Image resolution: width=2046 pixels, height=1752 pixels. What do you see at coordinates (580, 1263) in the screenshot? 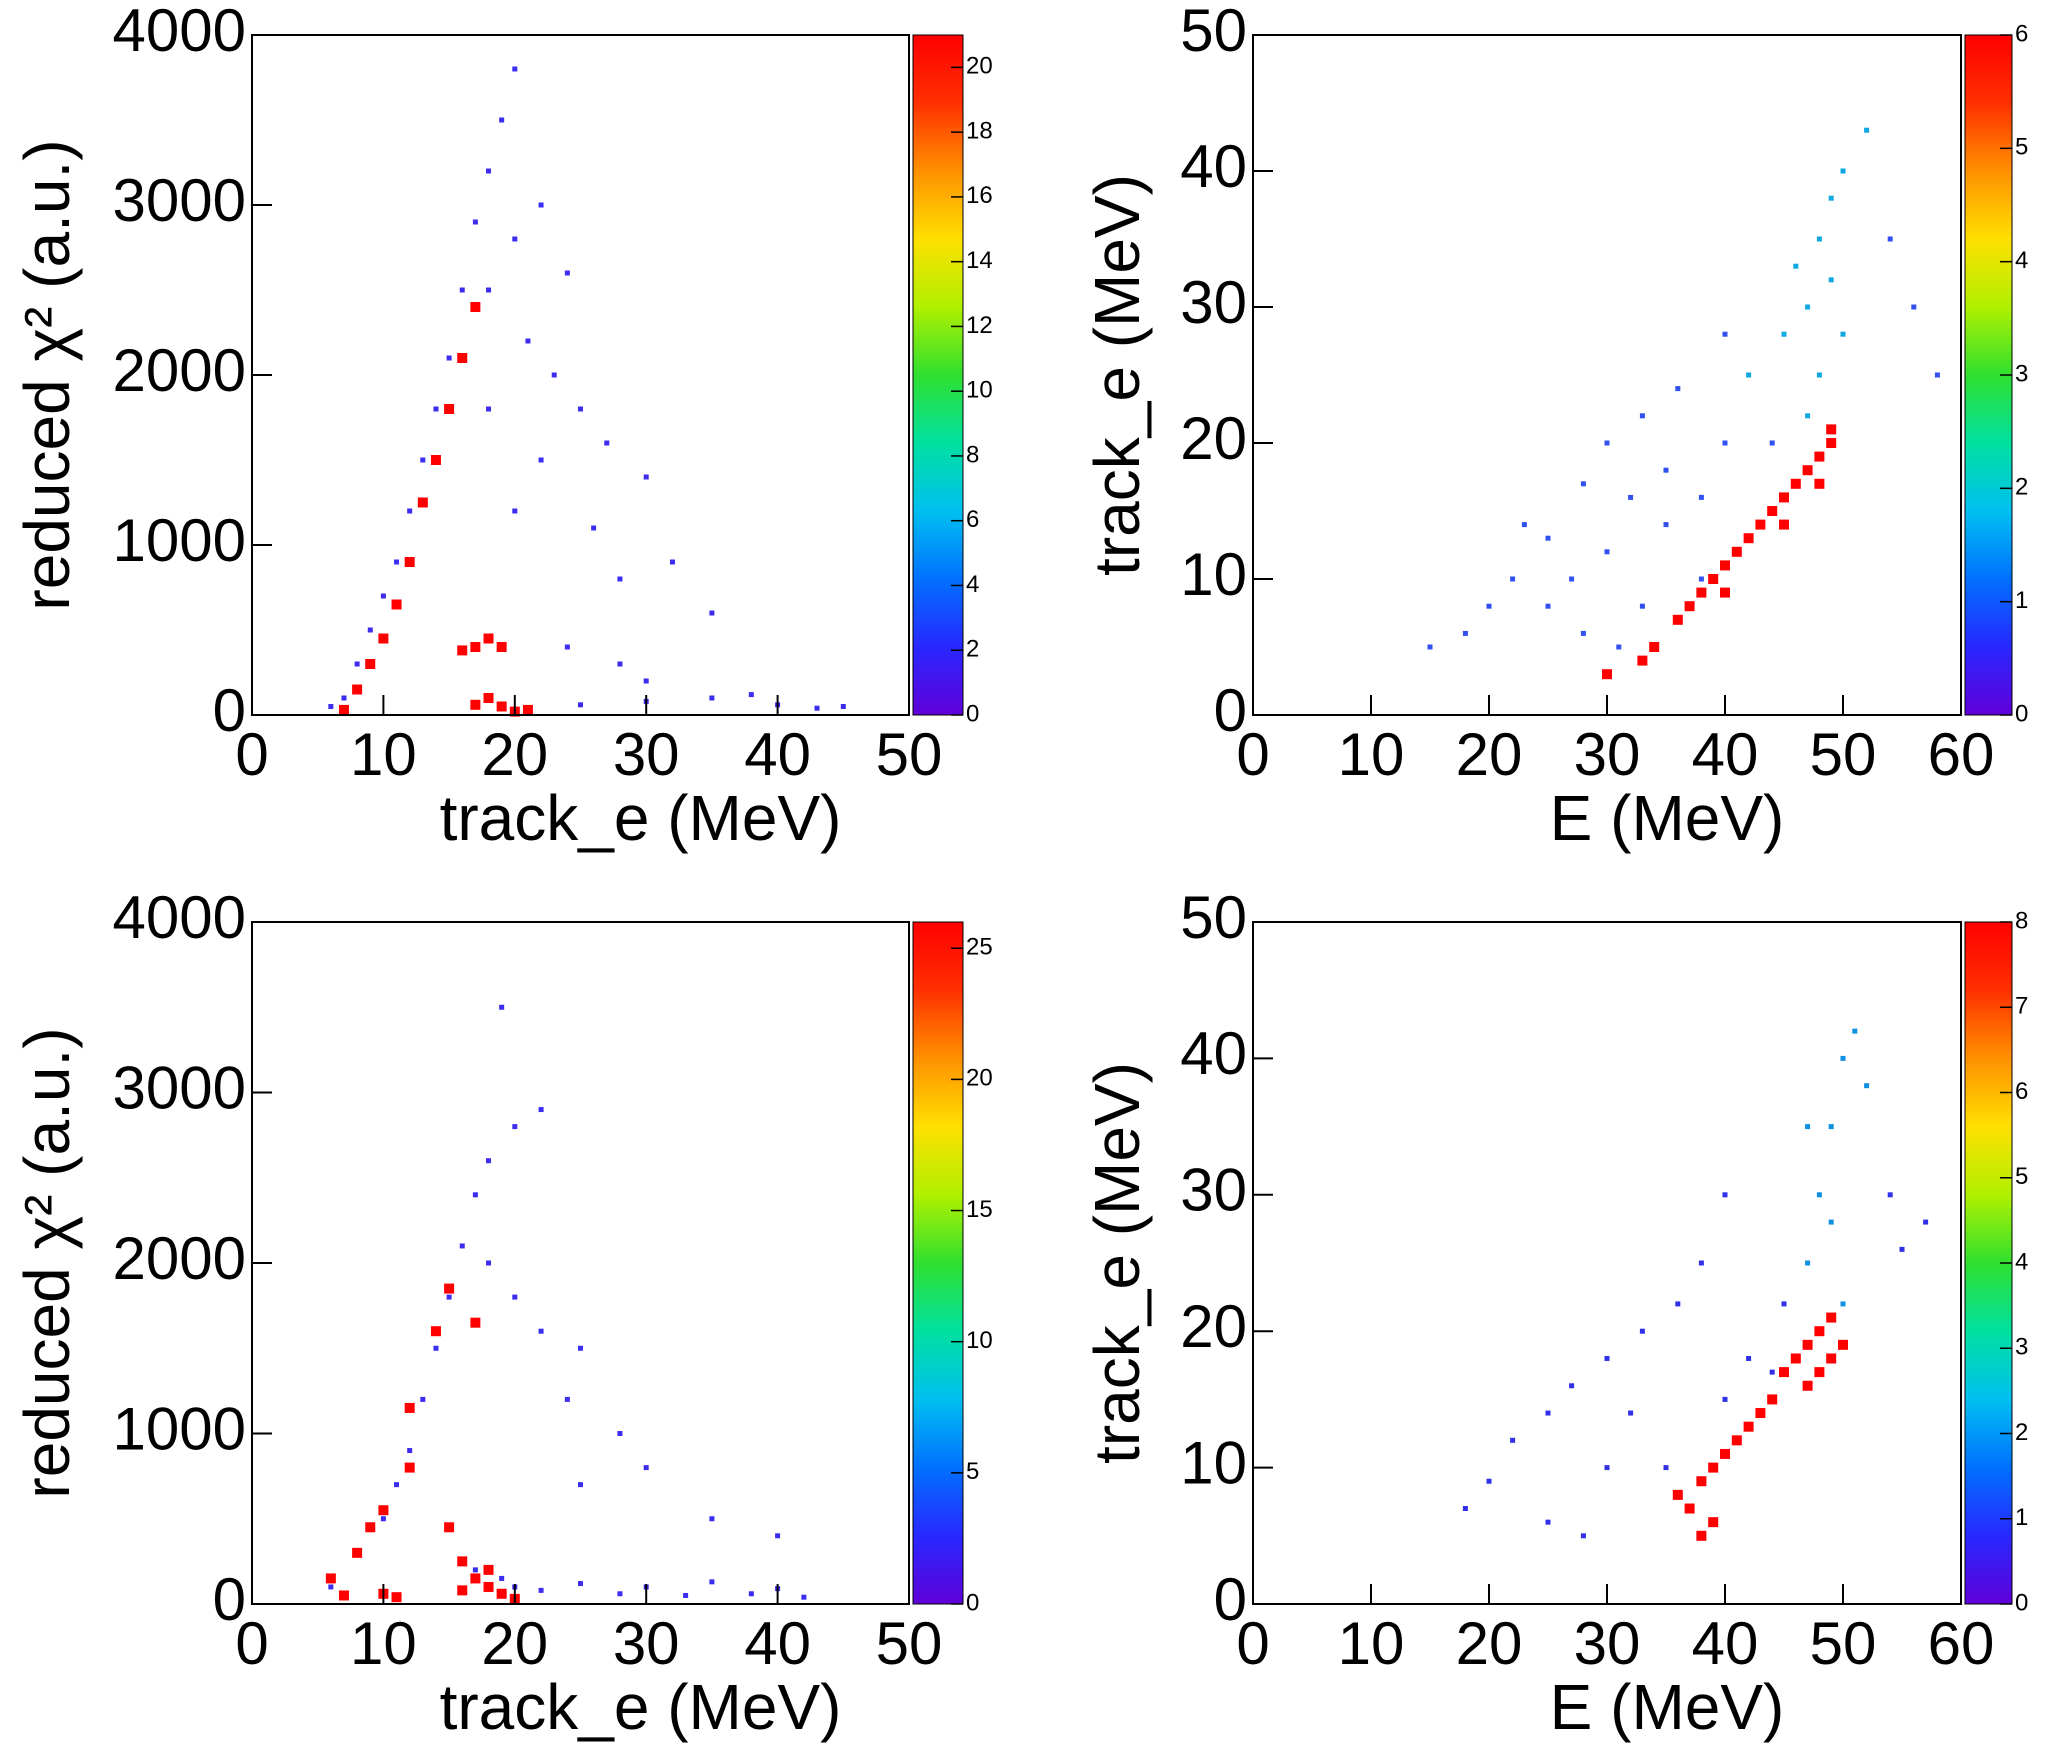
I see `plot-frame` at bounding box center [580, 1263].